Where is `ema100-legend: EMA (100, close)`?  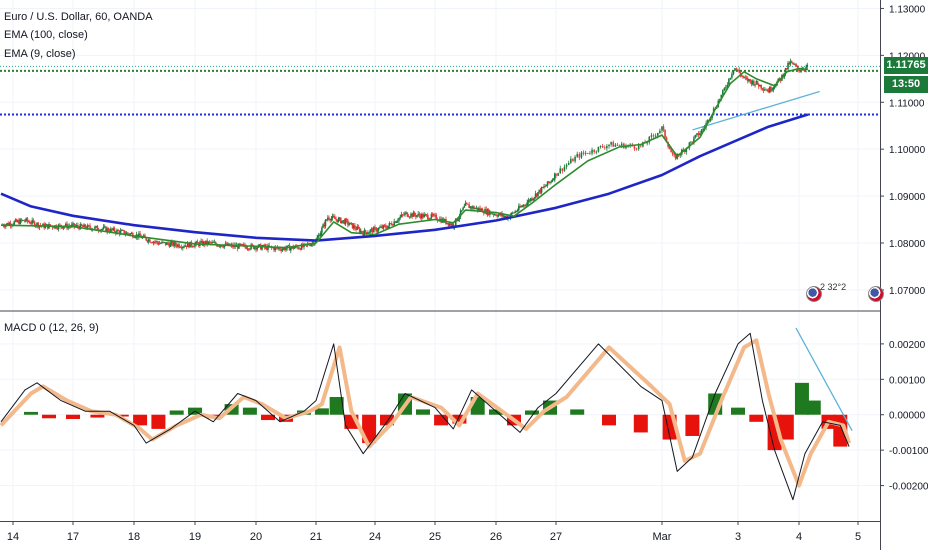 ema100-legend: EMA (100, close) is located at coordinates (46, 35).